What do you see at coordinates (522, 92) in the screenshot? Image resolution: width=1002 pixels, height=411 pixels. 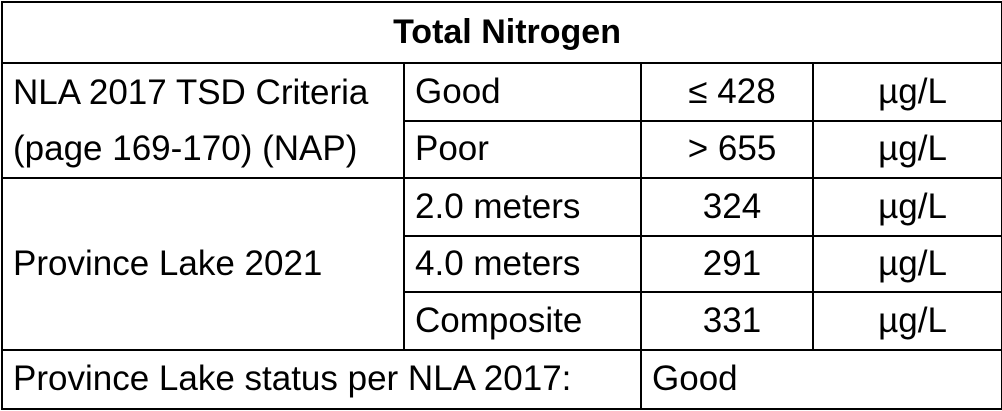 I see `criteria-class-good: Good` at bounding box center [522, 92].